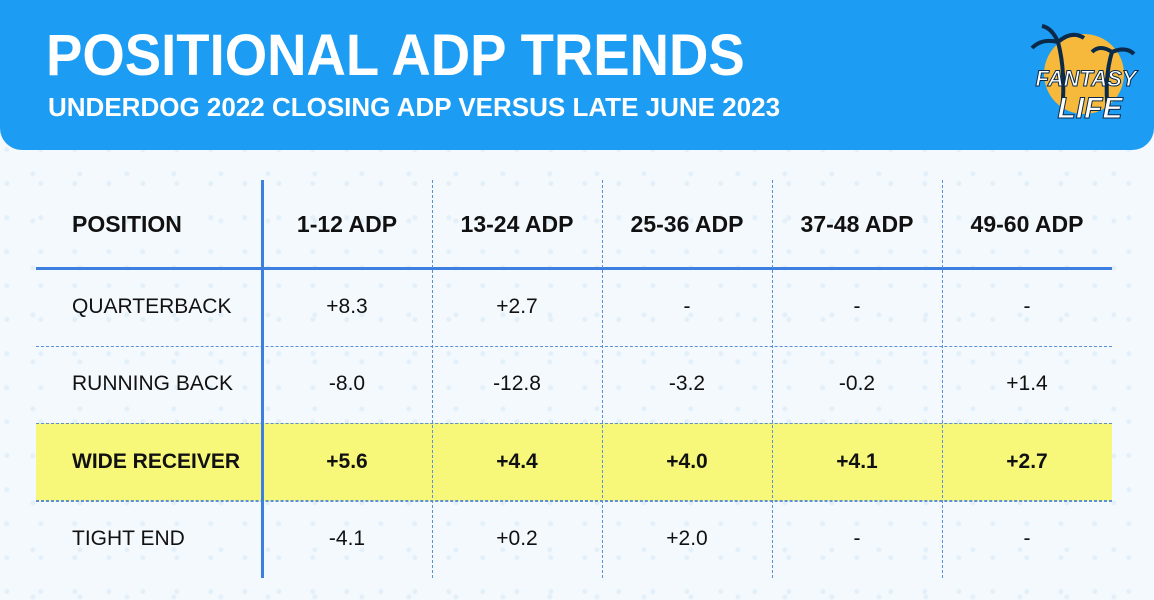  I want to click on table-cell: +4.0, so click(687, 461).